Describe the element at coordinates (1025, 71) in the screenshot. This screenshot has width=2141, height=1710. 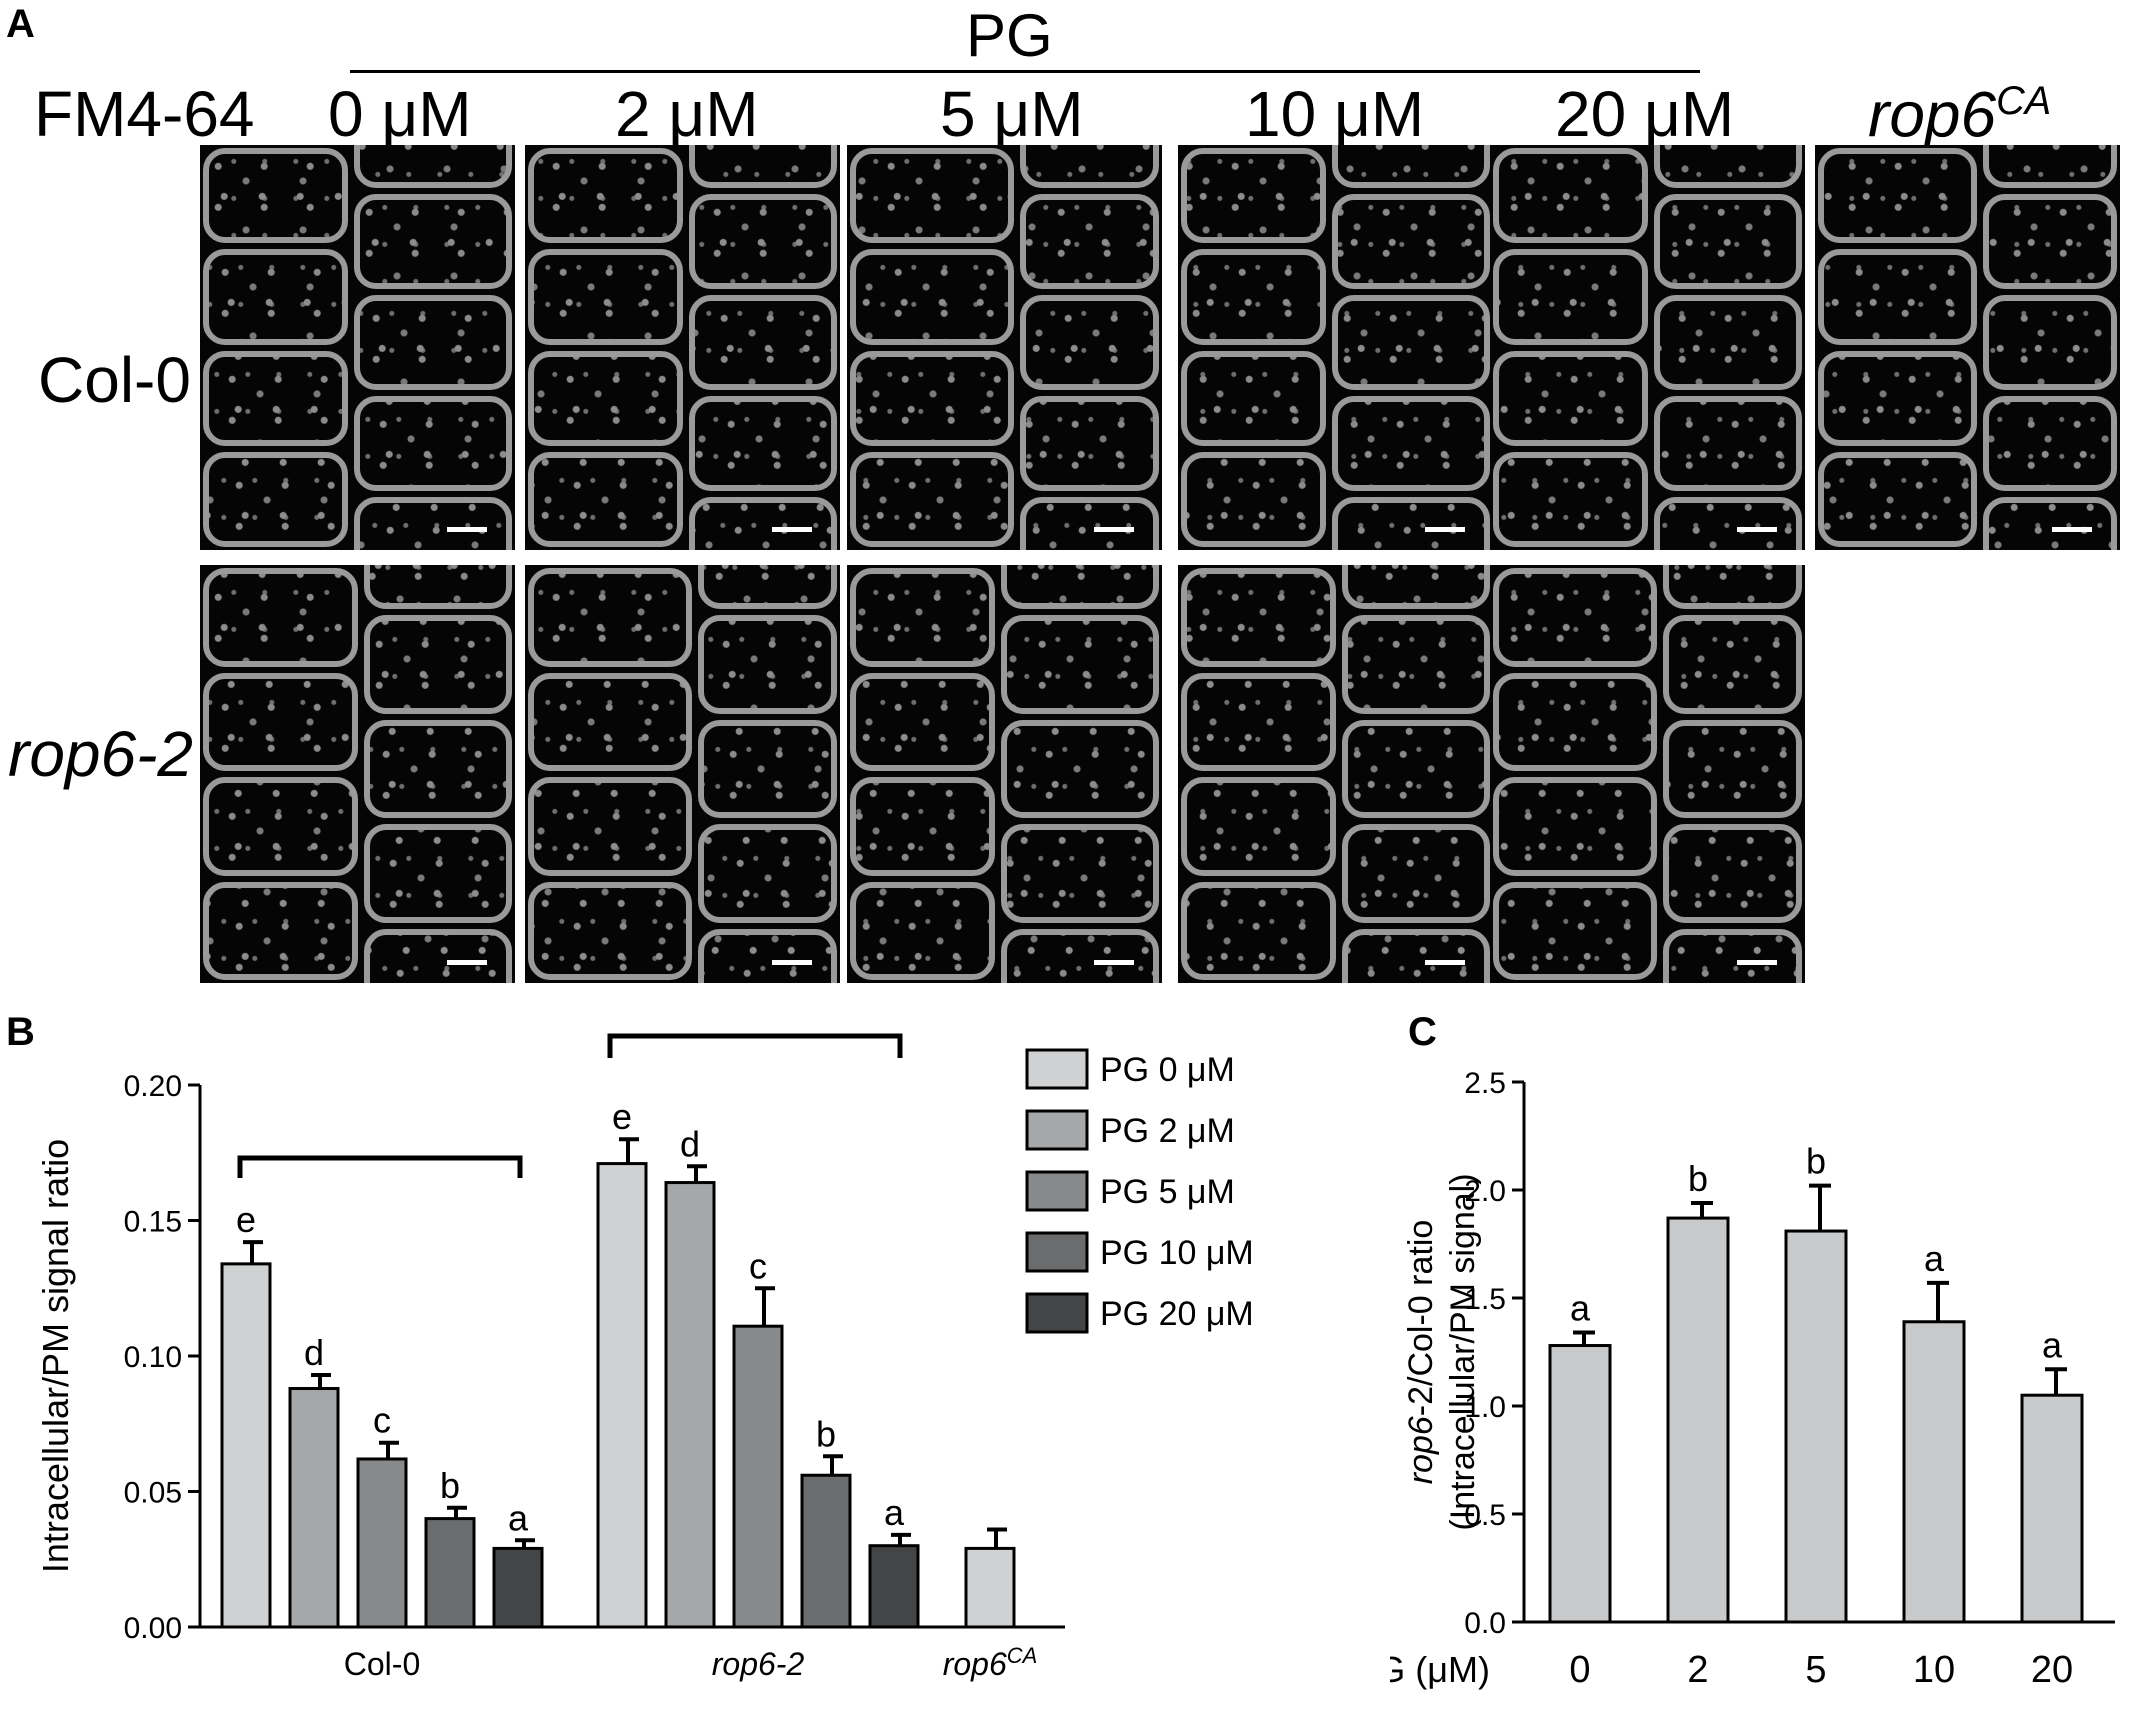
I see `pg-header-line` at that location.